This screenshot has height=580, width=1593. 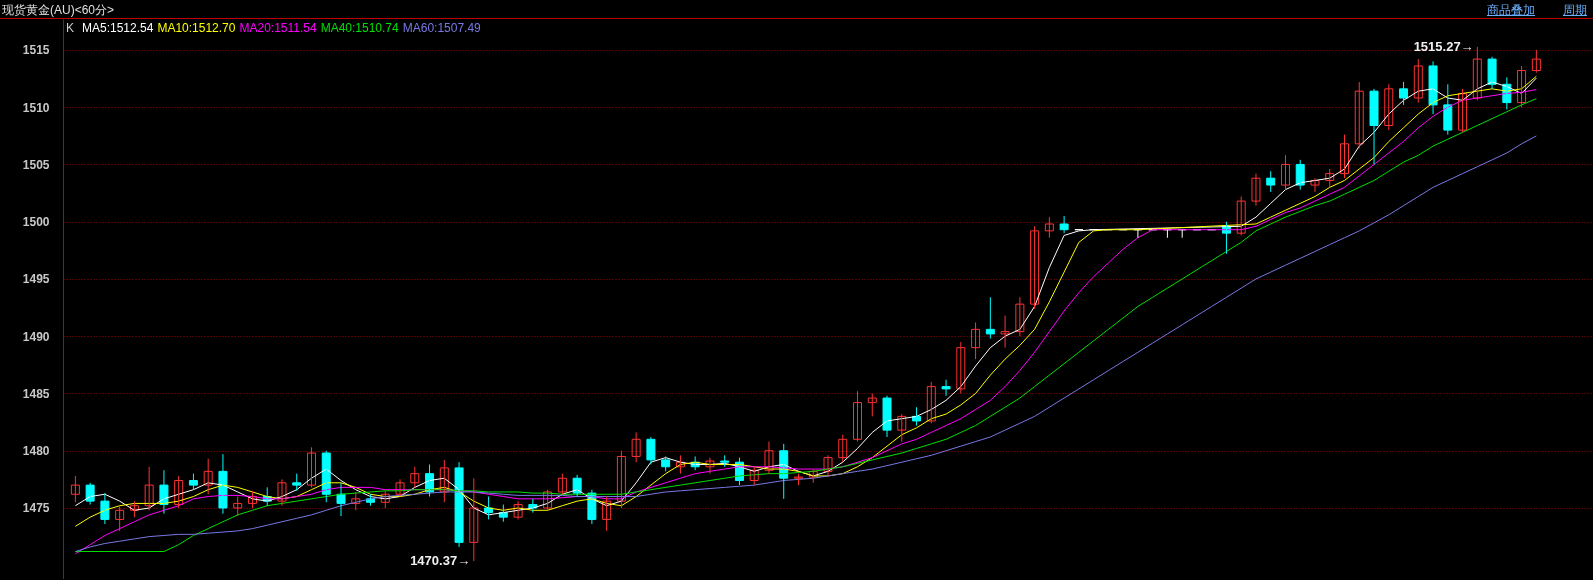 I want to click on text: MA40:1510.74, so click(x=359, y=28).